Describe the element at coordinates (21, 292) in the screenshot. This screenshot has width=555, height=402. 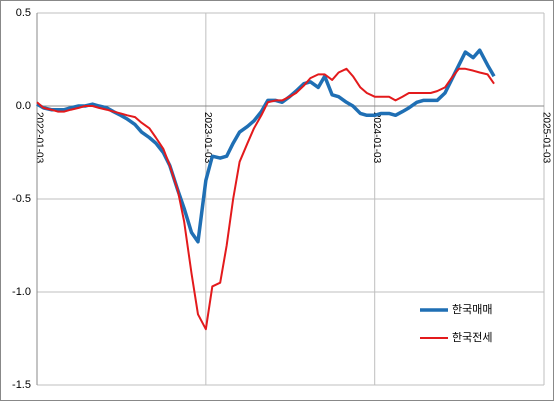
I see `y-tick-label: -1.0` at that location.